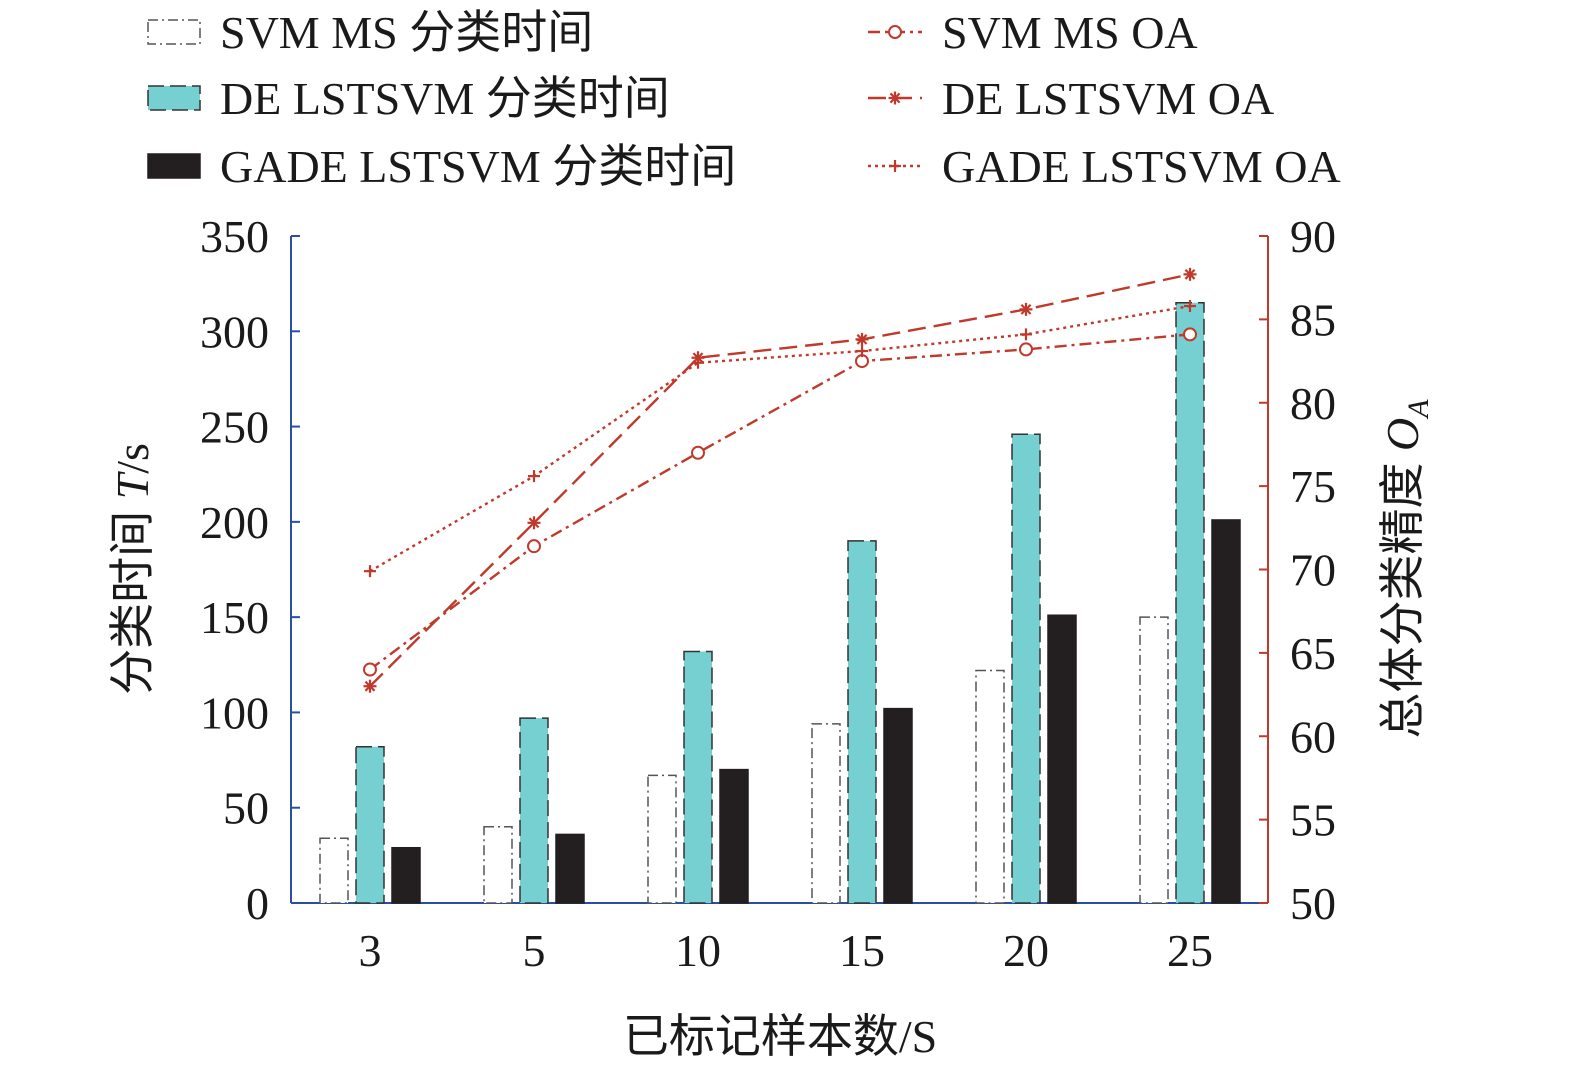 This screenshot has height=1084, width=1575. Describe the element at coordinates (1313, 319) in the screenshot. I see `y-right-tick-label: 85` at that location.